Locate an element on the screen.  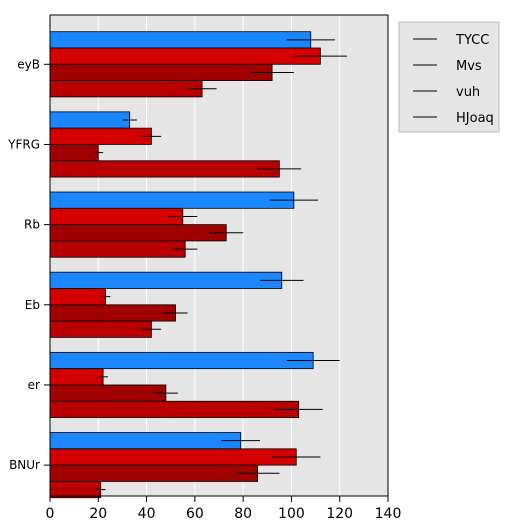
bar-TYCC-Rb is located at coordinates (172, 200).